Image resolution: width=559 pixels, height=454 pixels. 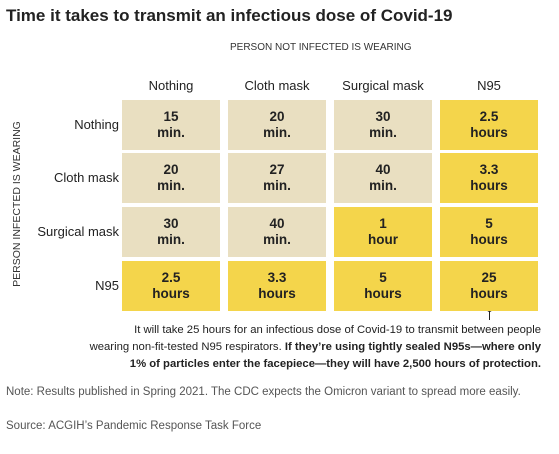 I want to click on cell: 25 hours, so click(x=489, y=286).